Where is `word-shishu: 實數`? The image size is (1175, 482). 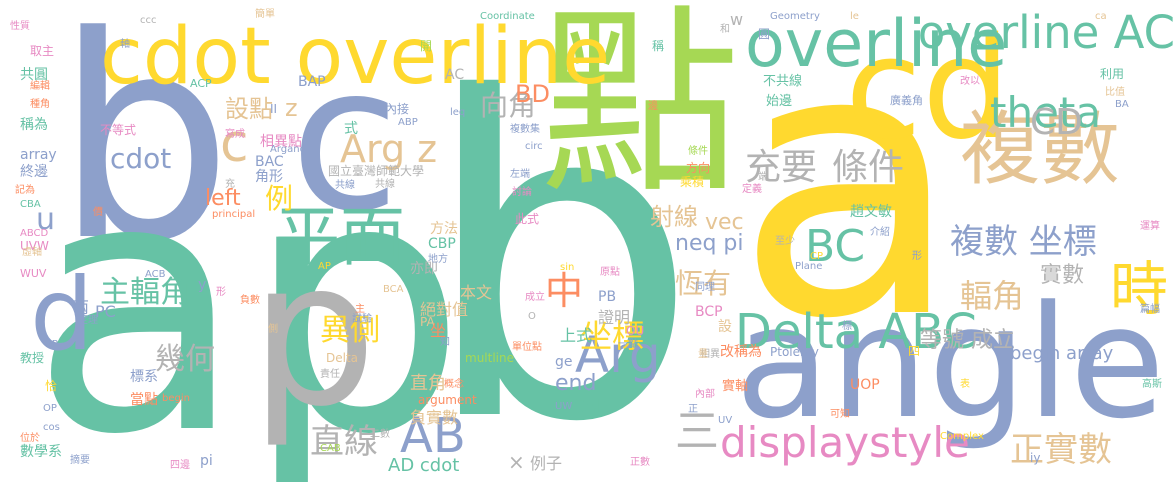
word-shishu: 實數 is located at coordinates (1062, 275).